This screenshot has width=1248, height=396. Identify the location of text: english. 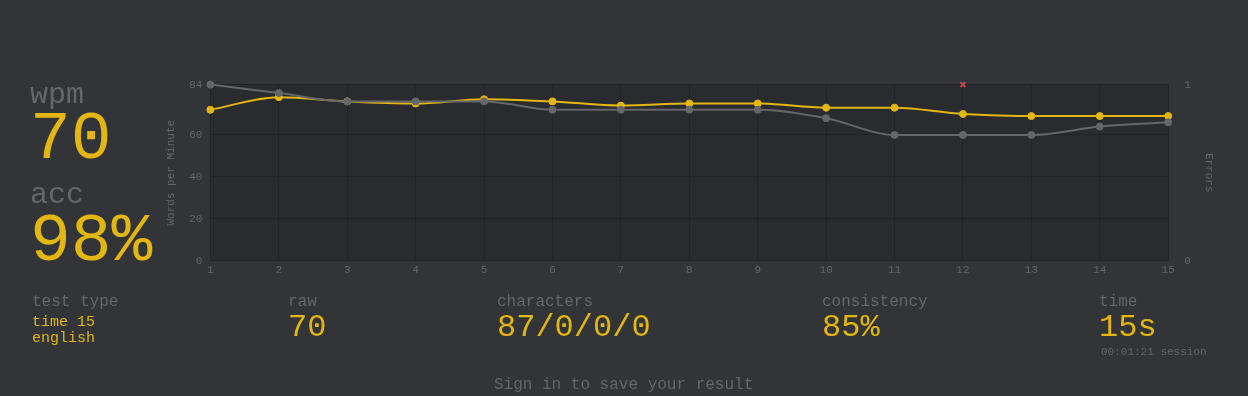
(64, 338).